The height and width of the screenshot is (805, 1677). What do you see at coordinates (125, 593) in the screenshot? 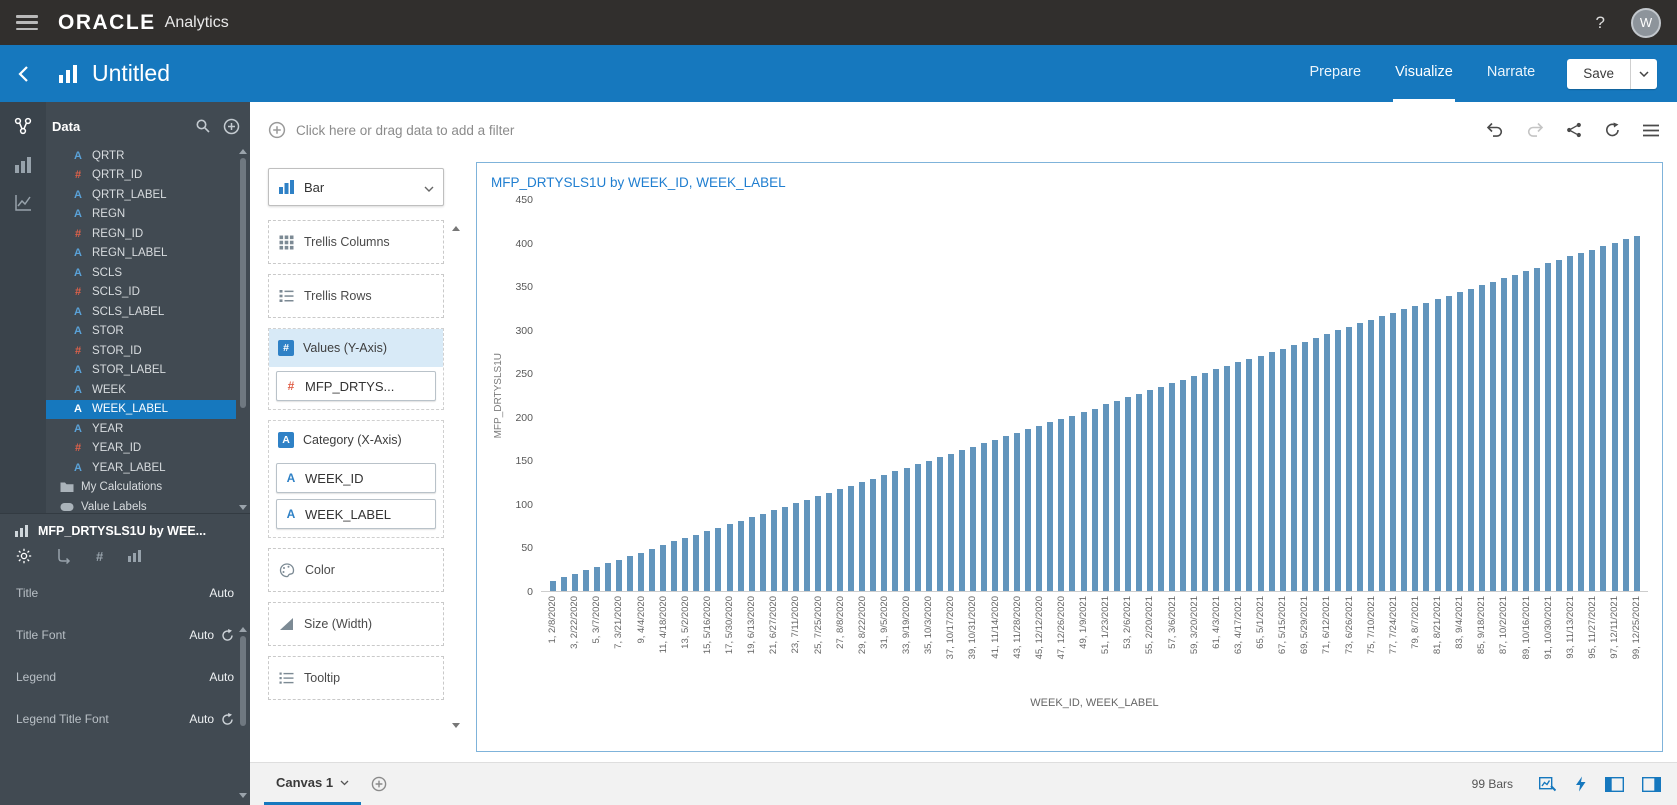
I see `property-row: Title Auto` at bounding box center [125, 593].